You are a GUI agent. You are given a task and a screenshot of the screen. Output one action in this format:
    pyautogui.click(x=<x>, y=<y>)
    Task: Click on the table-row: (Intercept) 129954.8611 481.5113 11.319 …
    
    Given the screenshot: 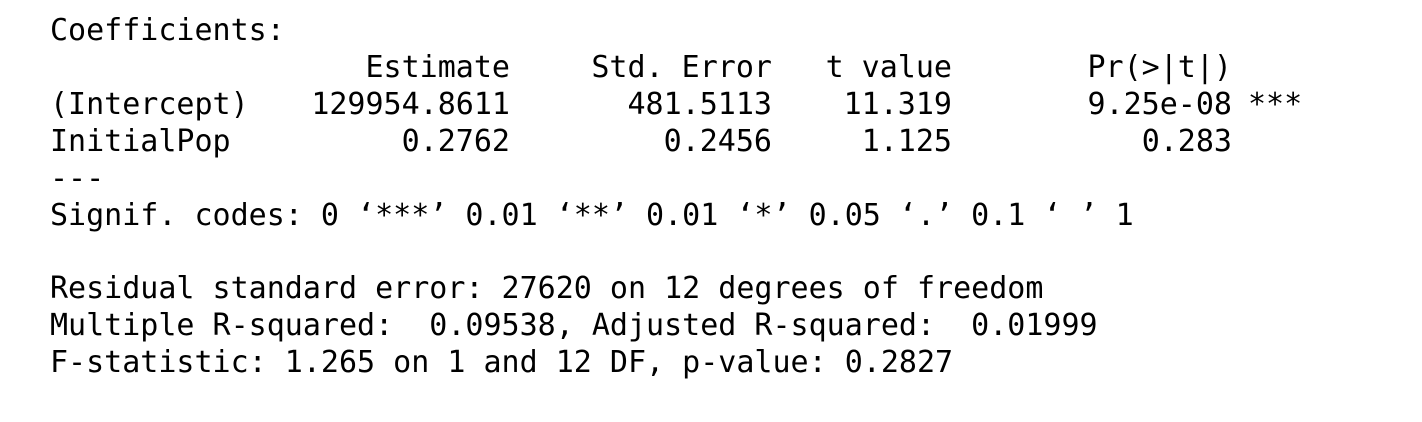 What is the action you would take?
    pyautogui.click(x=710, y=104)
    